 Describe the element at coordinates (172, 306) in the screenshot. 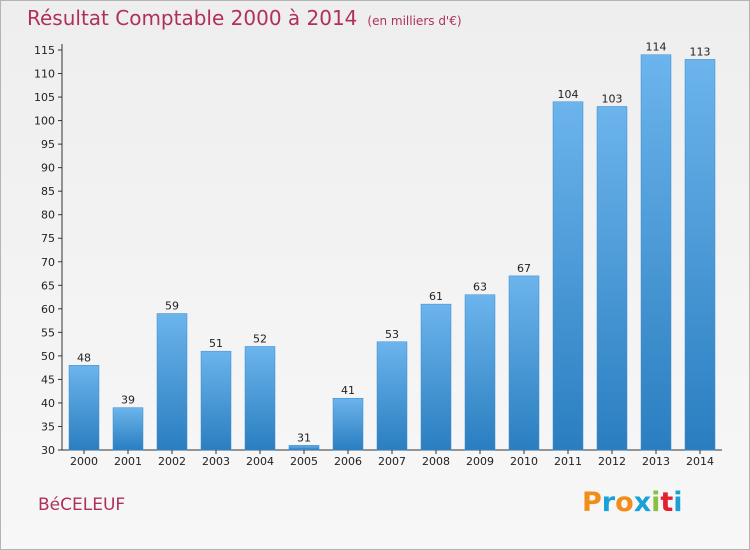

I see `bar-value-label: 59` at that location.